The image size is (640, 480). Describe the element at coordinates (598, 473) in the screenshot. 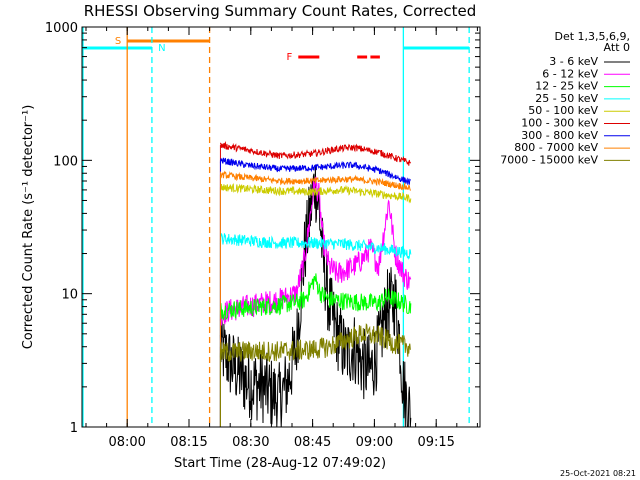

I see `footer-timestamp: 25-Oct-2021 08:21` at that location.